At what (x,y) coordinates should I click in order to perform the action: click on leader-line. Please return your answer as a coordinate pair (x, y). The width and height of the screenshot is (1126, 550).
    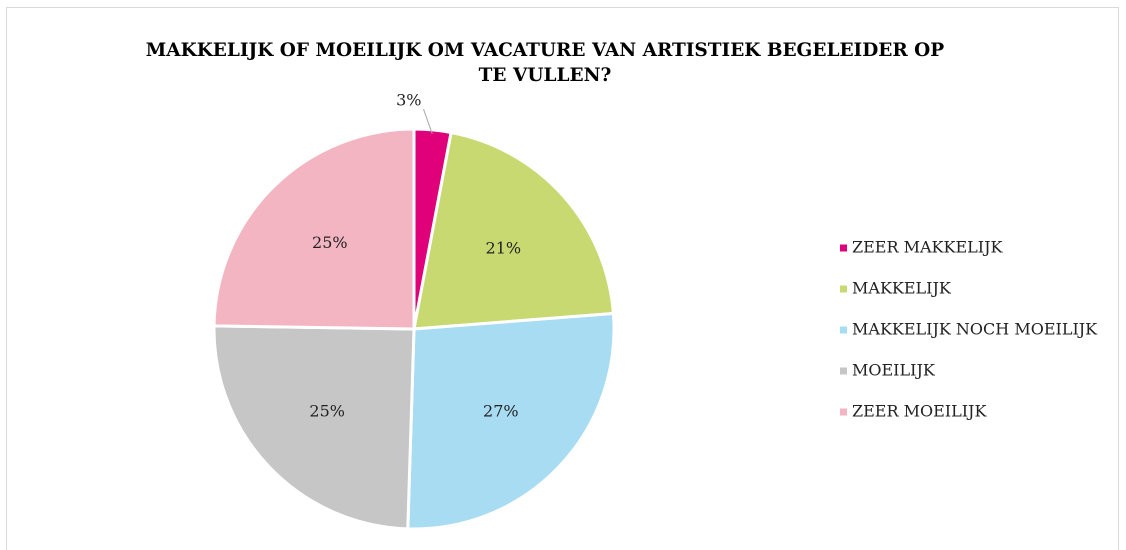
    Looking at the image, I should click on (428, 122).